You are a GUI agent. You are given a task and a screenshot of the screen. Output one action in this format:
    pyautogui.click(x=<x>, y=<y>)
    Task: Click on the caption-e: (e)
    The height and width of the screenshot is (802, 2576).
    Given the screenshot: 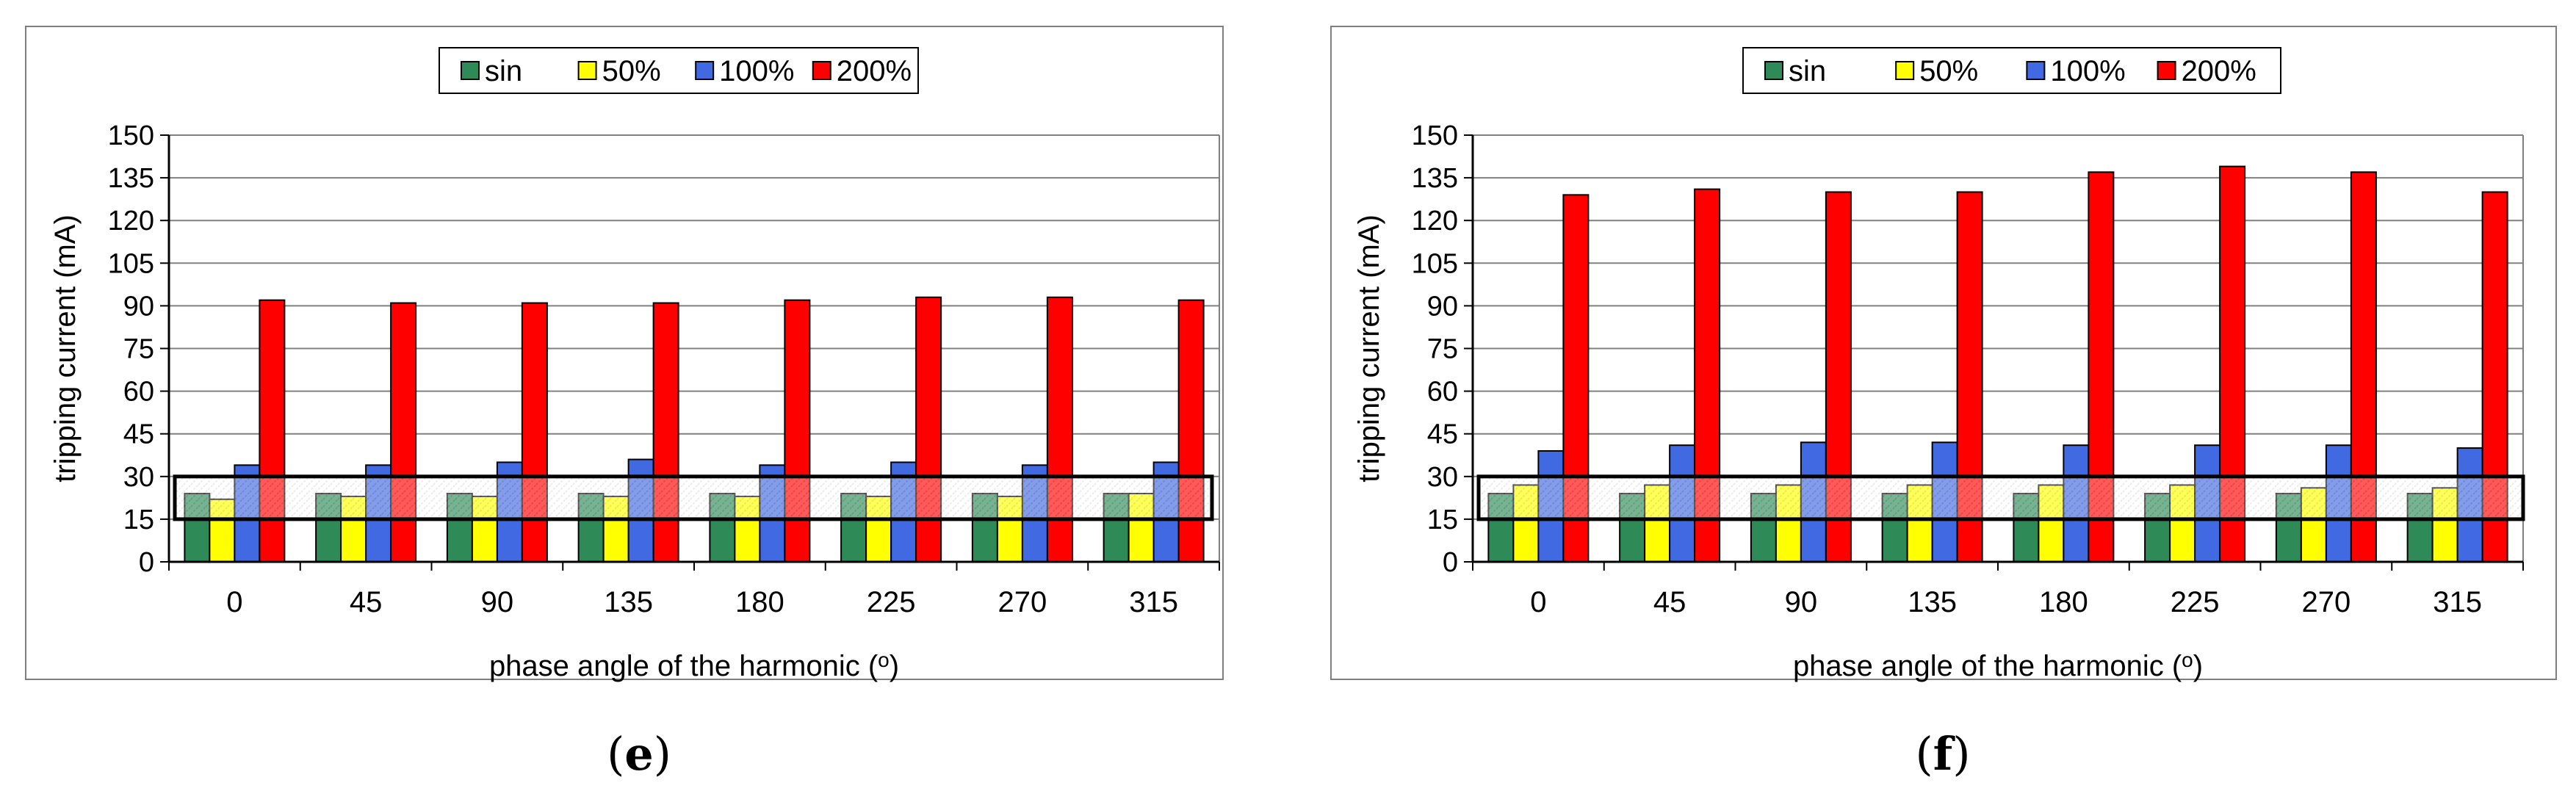 What is the action you would take?
    pyautogui.click(x=639, y=754)
    